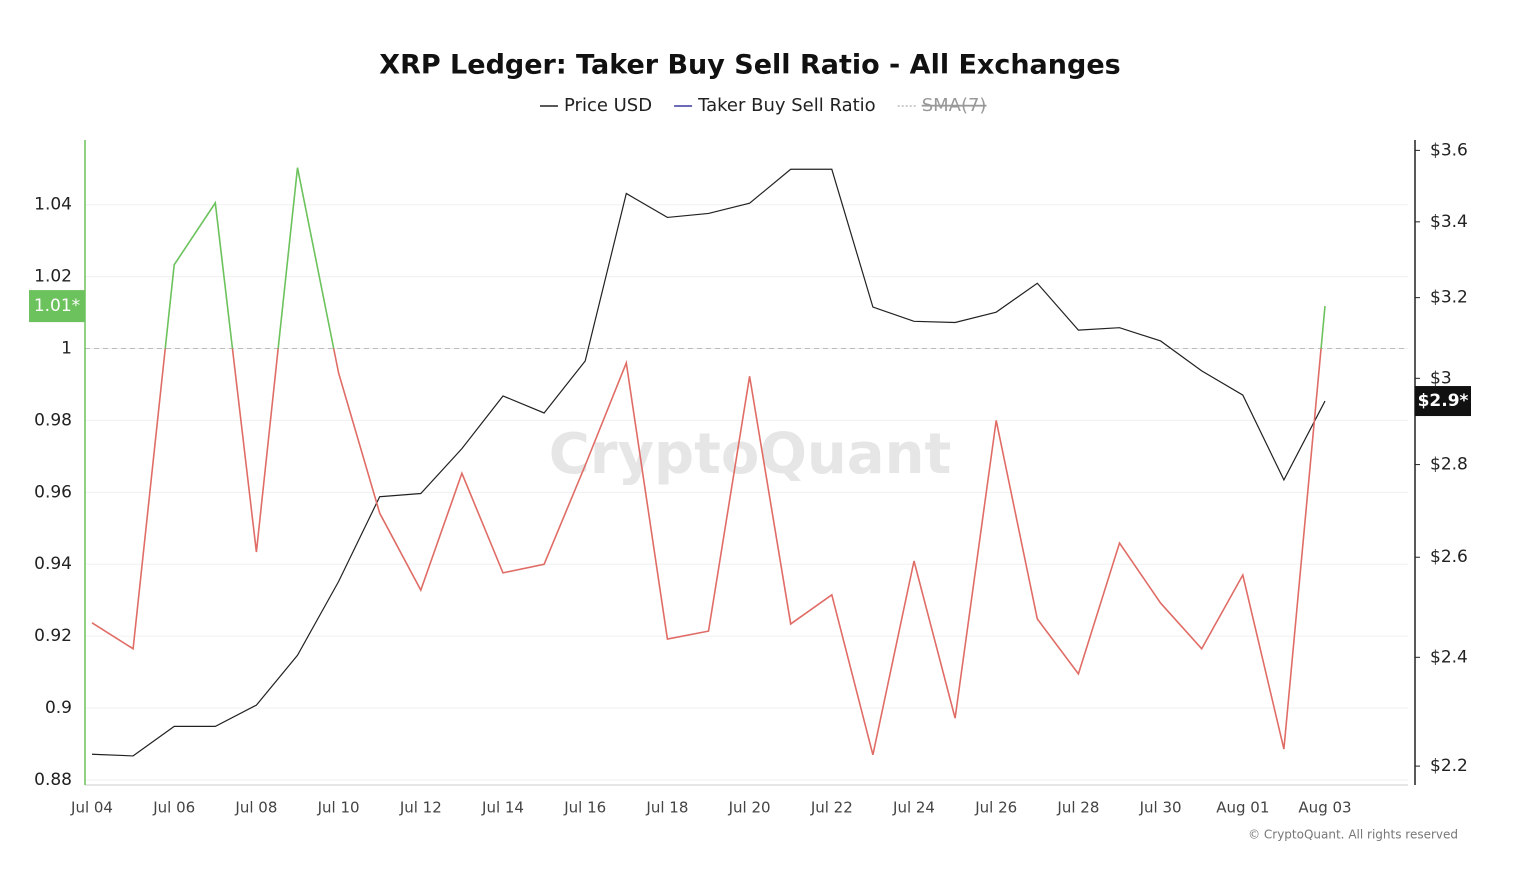 This screenshot has height=872, width=1514. What do you see at coordinates (750, 454) in the screenshot?
I see `watermark: CryptoQuant` at bounding box center [750, 454].